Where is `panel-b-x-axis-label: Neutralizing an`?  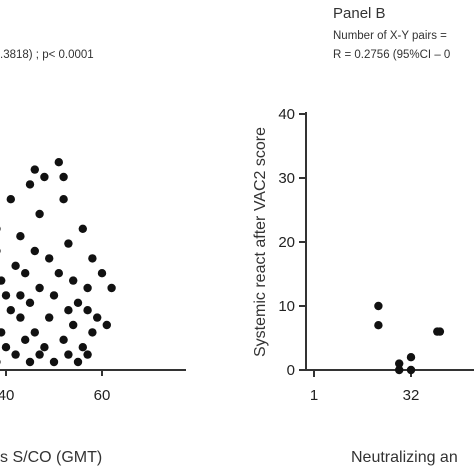 panel-b-x-axis-label: Neutralizing an is located at coordinates (404, 457).